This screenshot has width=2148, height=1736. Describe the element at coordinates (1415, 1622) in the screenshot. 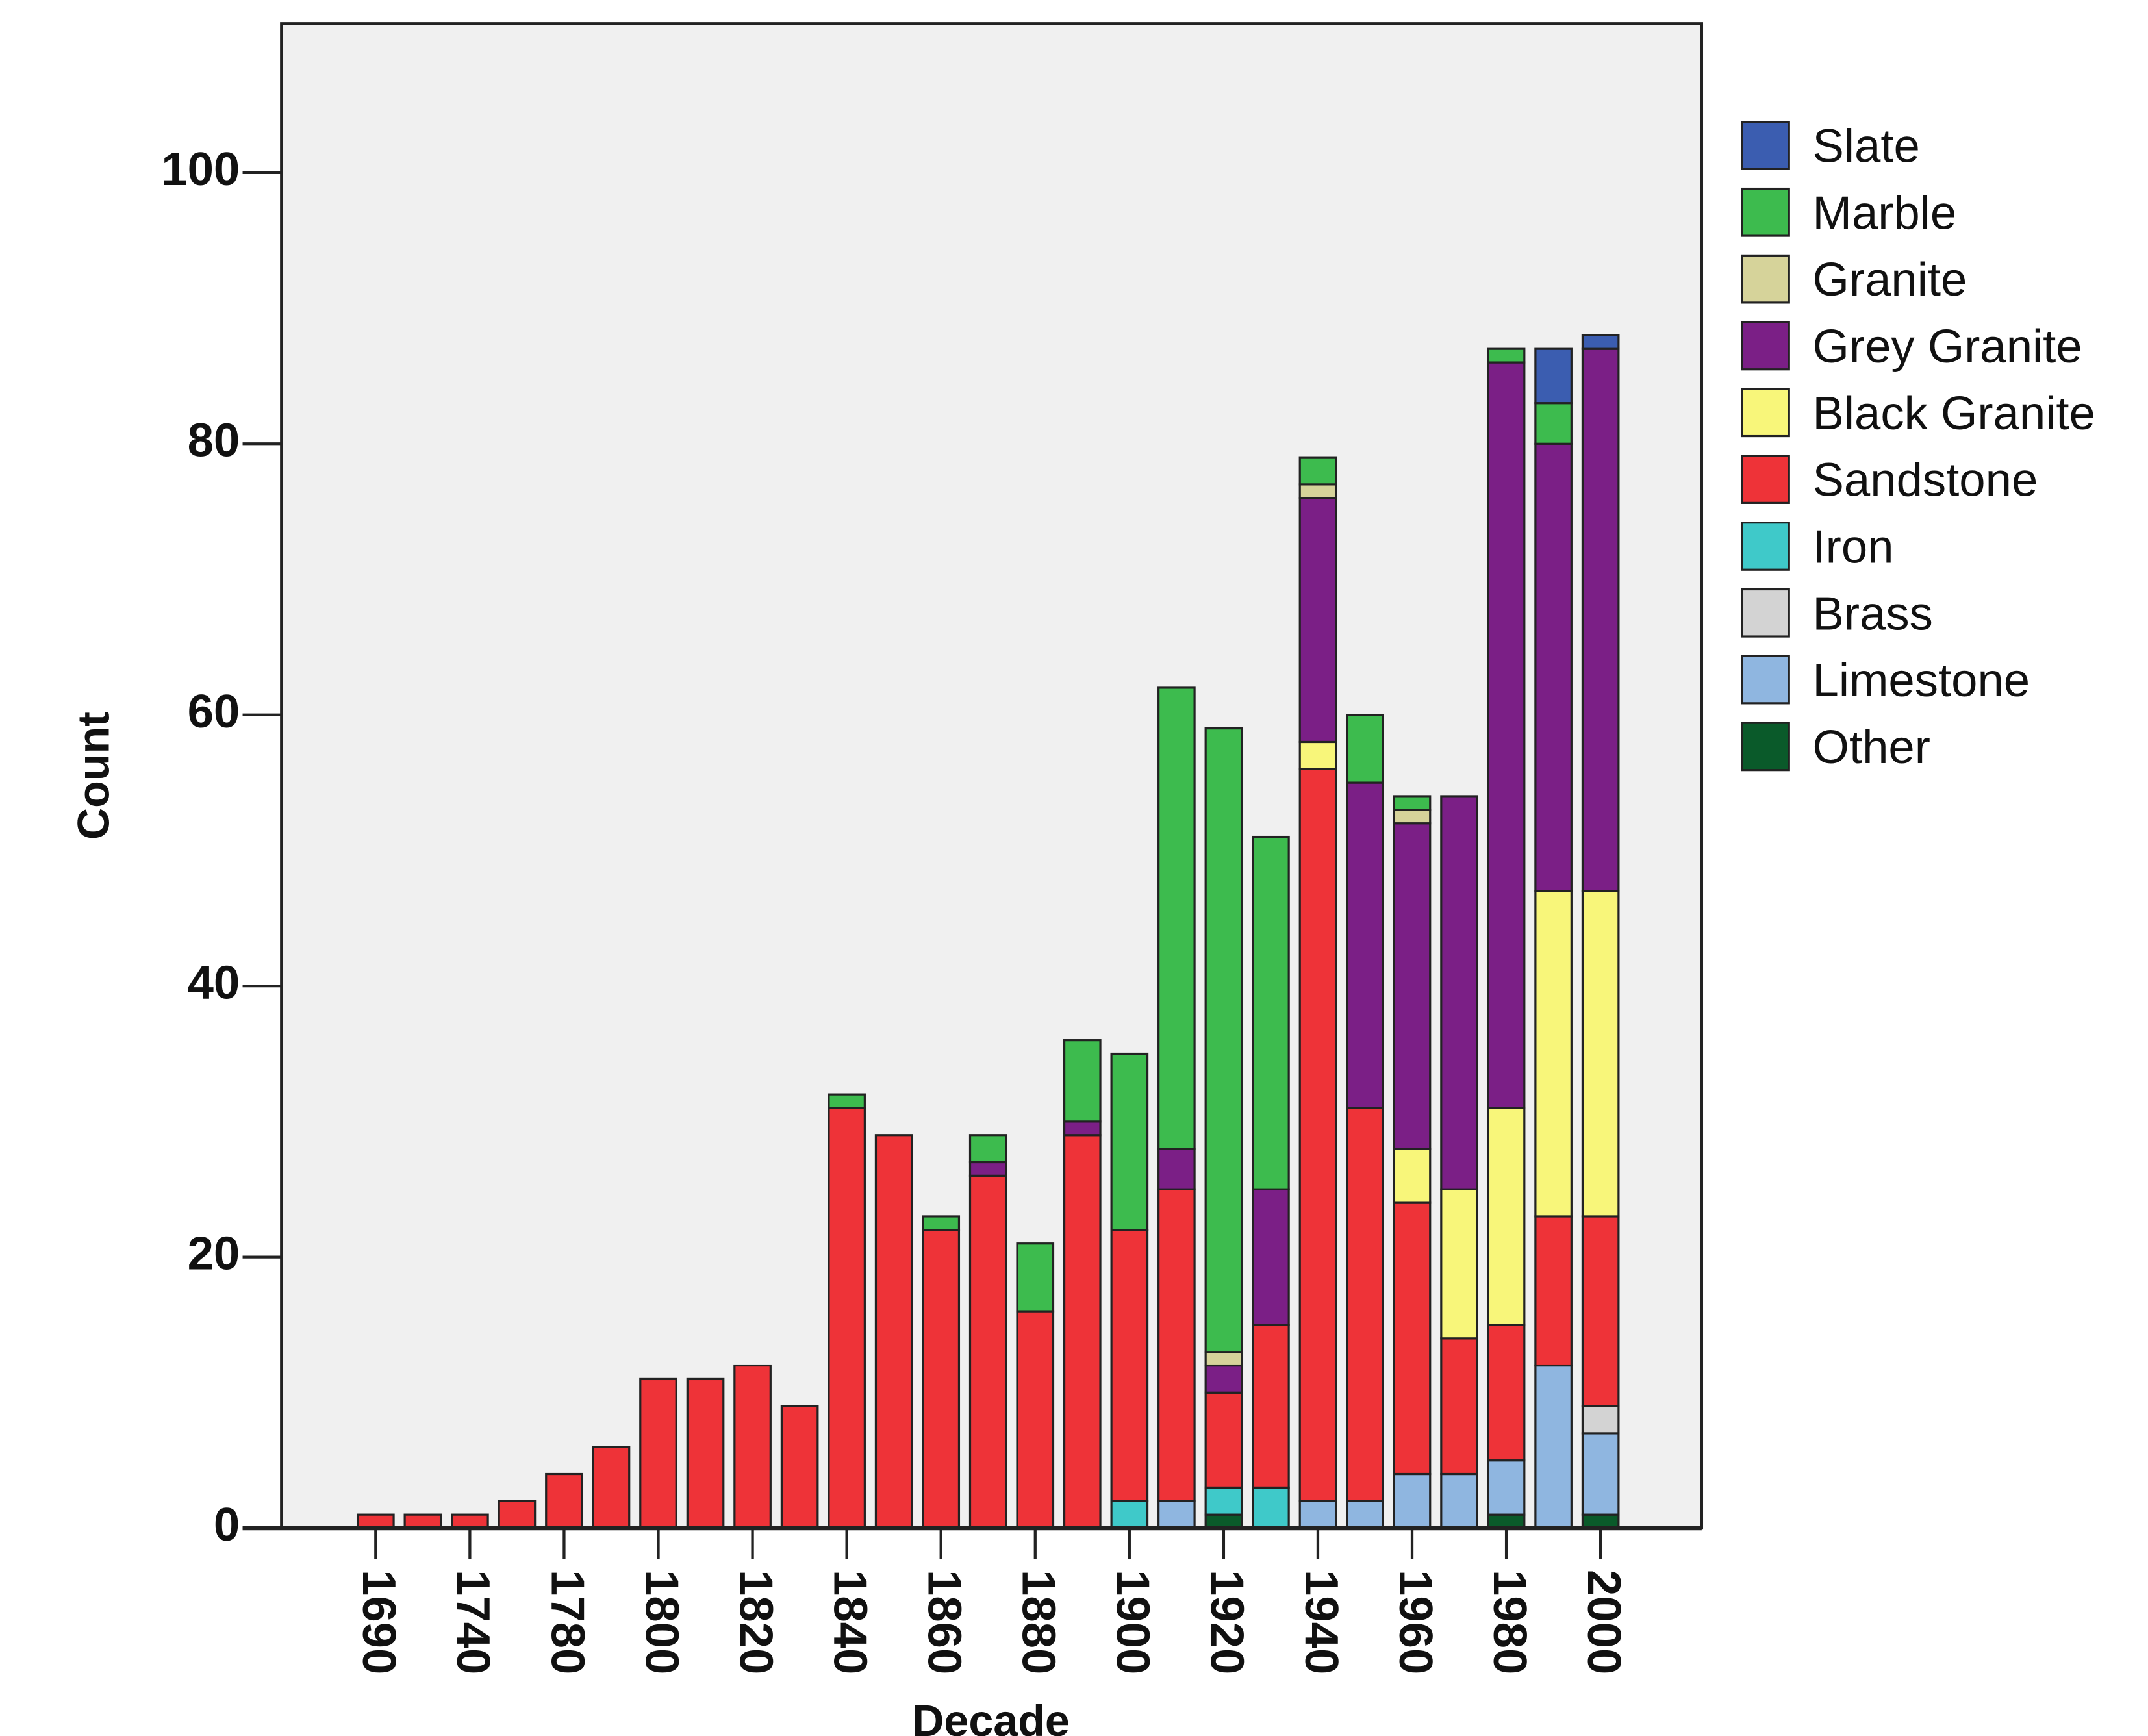

I see `x-tick-label: 1960` at that location.